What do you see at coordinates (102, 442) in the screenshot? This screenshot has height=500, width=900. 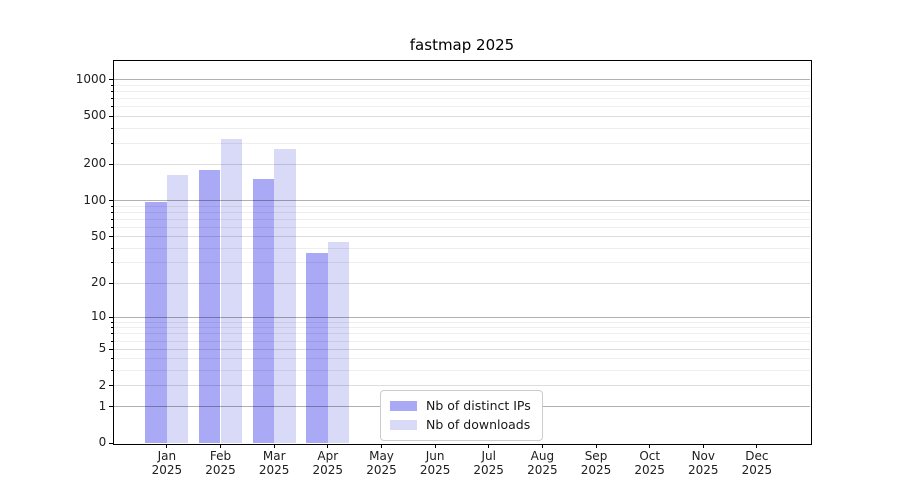 I see `y-tick-label: 0` at bounding box center [102, 442].